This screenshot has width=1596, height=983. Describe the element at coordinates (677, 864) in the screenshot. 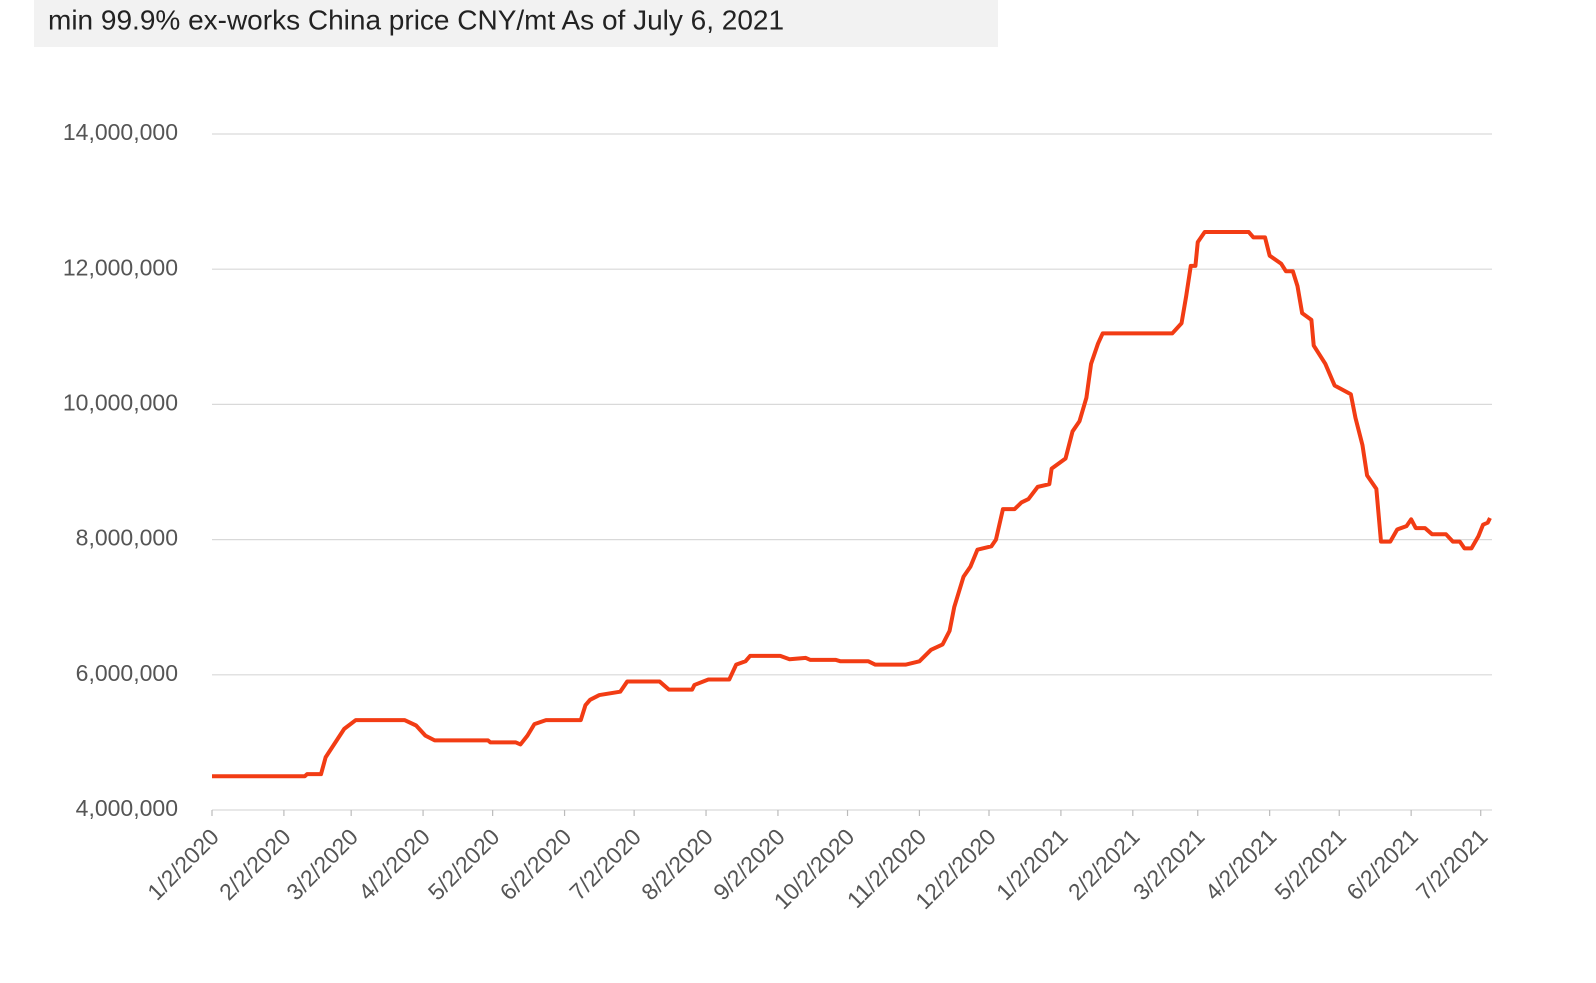

I see `x-tick-label: 8/2/2020` at that location.